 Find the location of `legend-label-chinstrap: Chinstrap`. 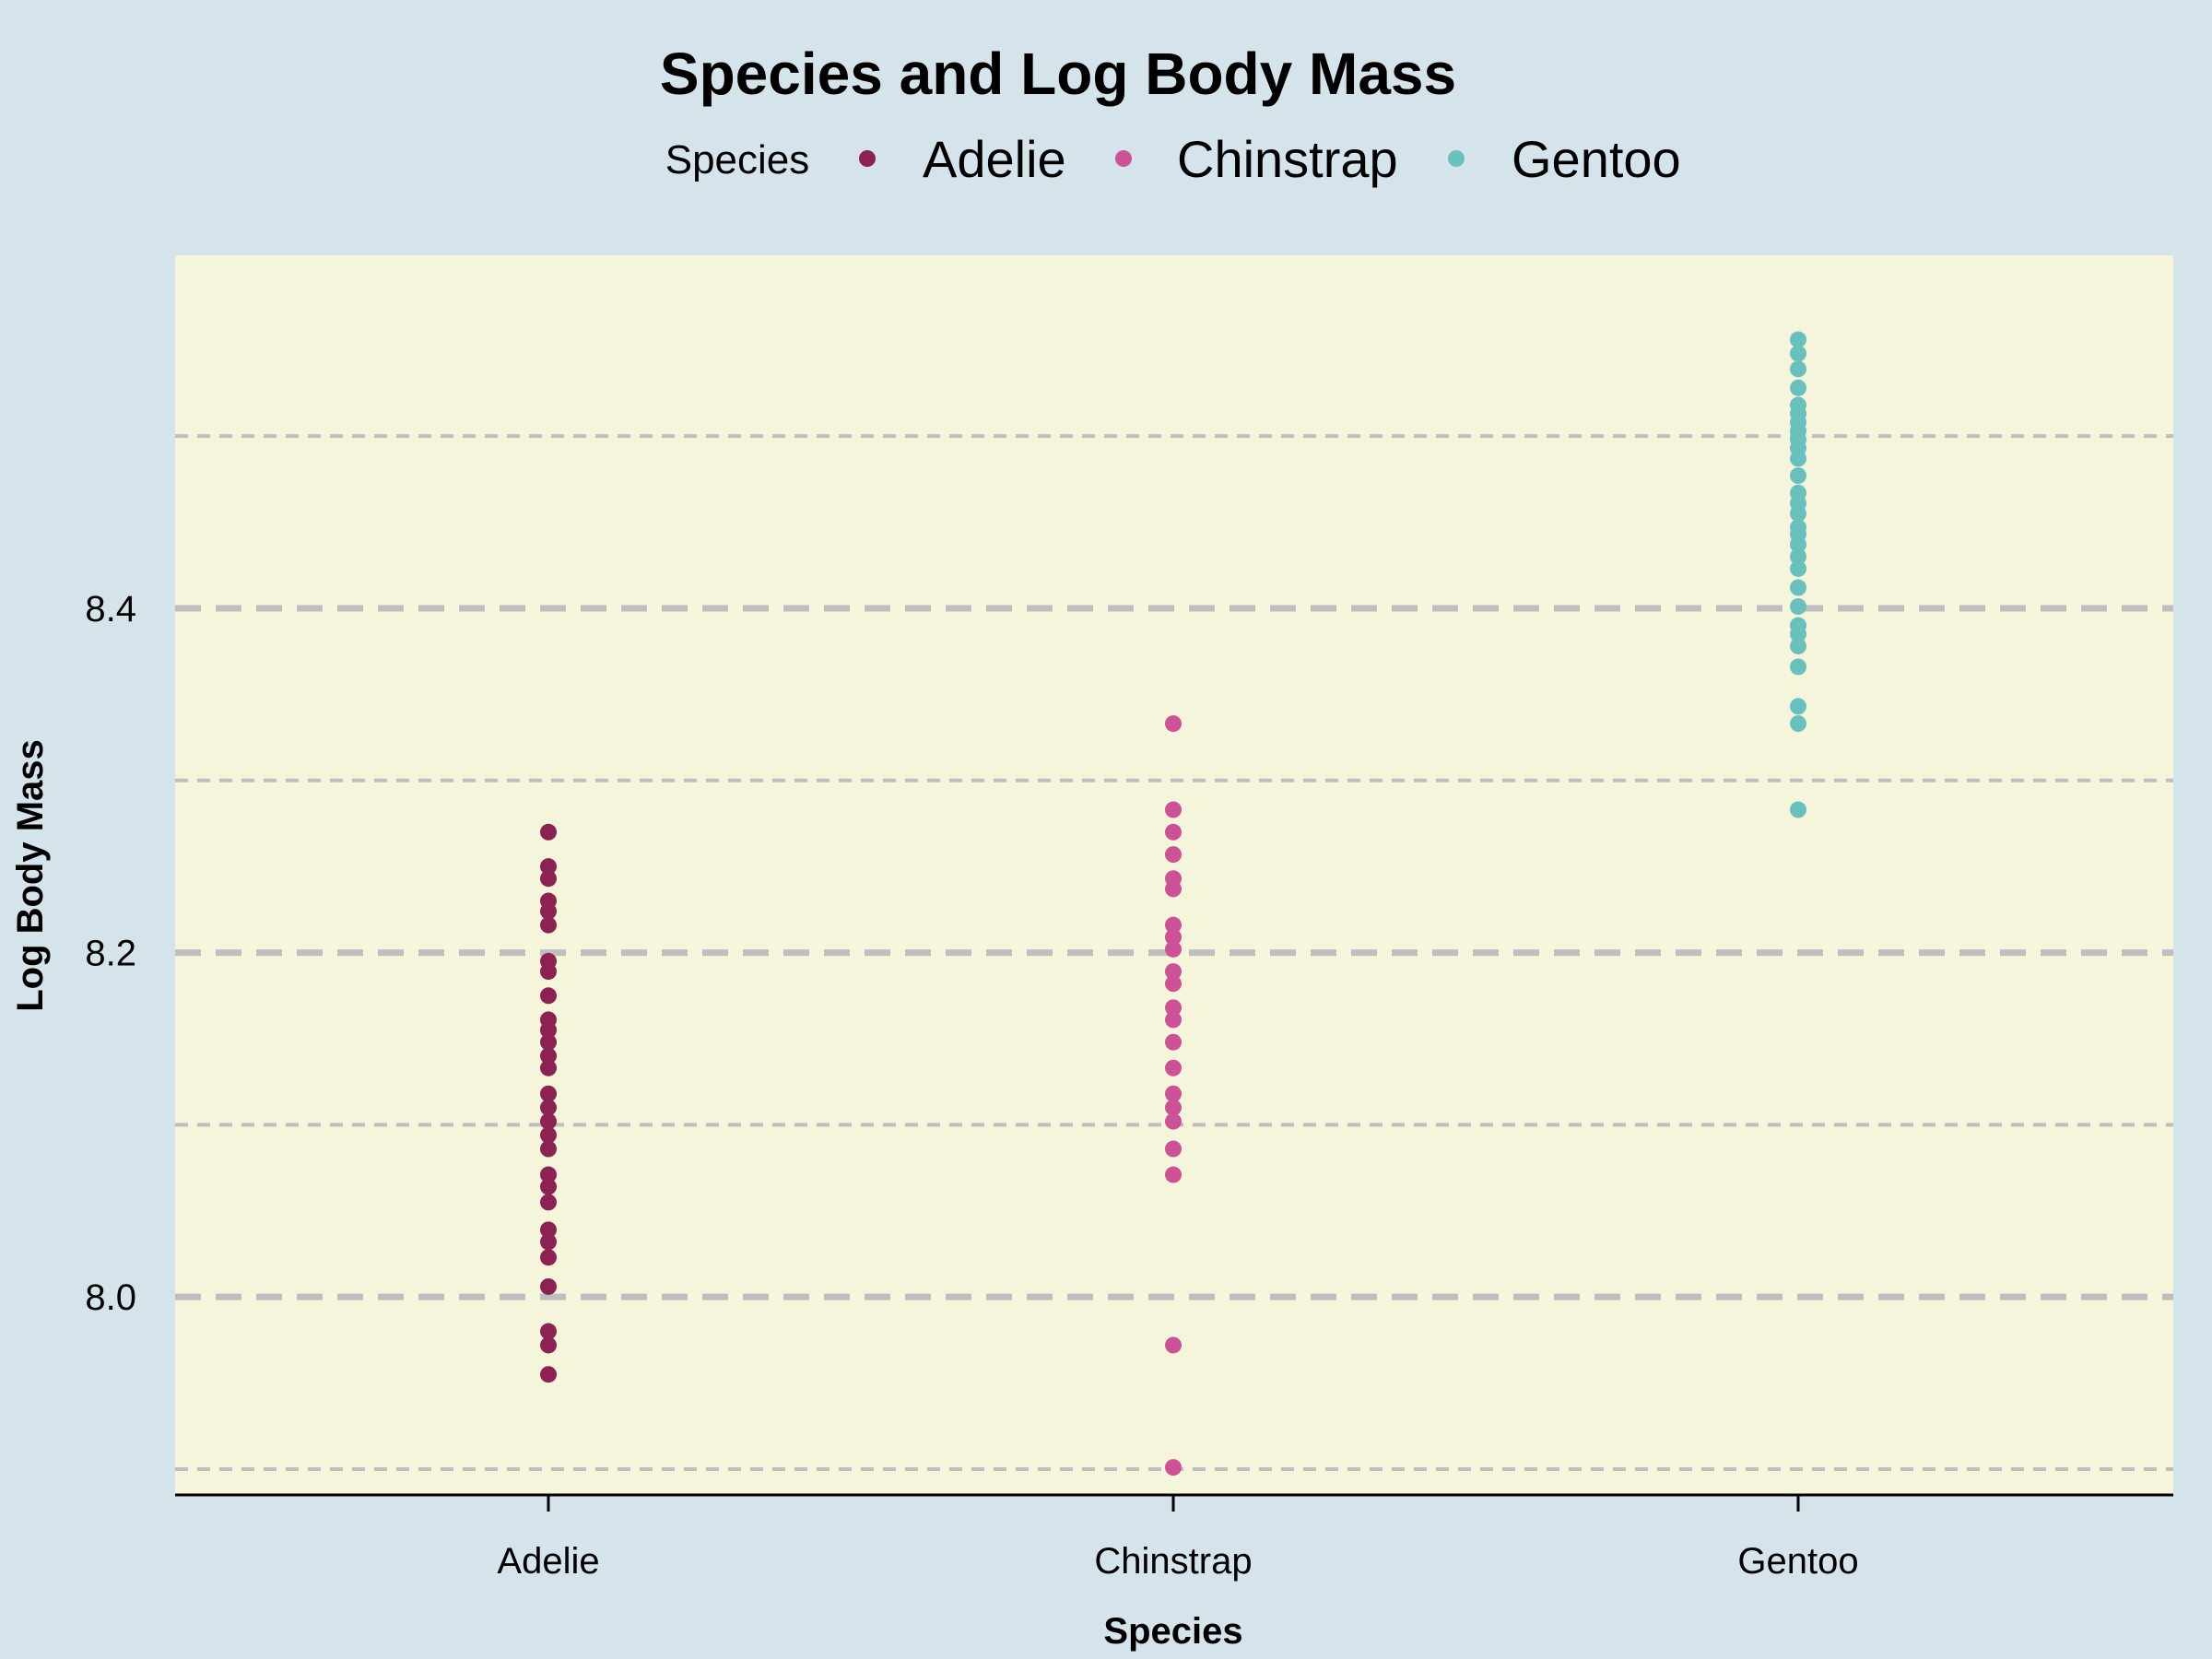

legend-label-chinstrap: Chinstrap is located at coordinates (1287, 159).